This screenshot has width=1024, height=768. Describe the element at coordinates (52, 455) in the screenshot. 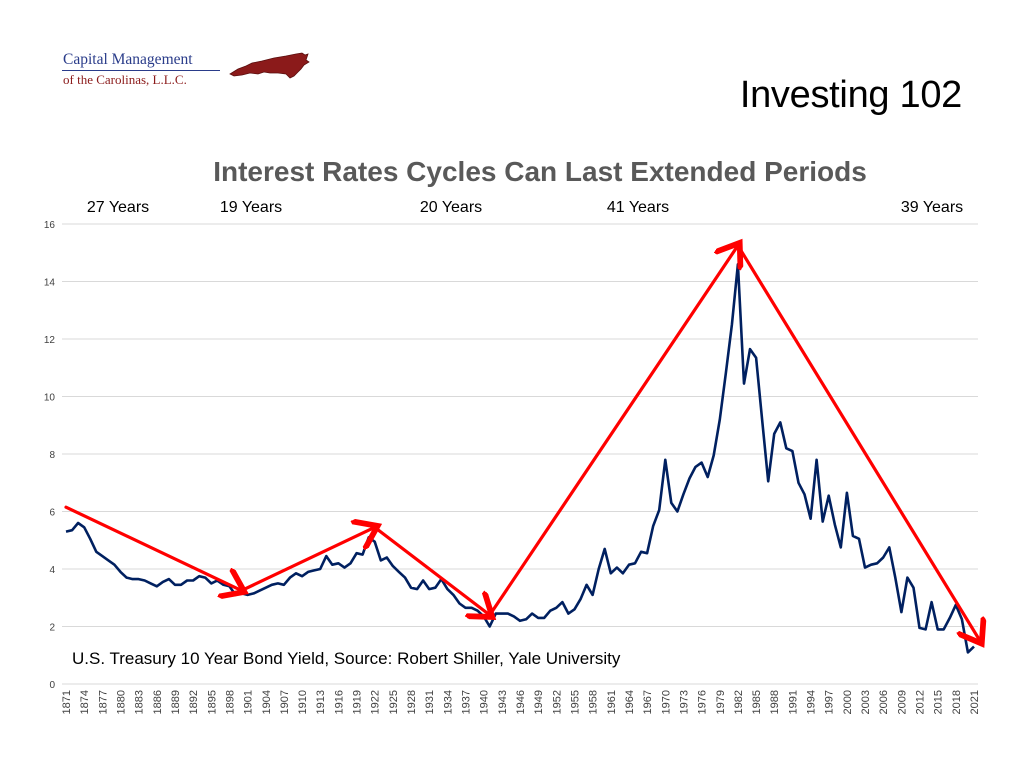

I see `y-tick-label: 8` at that location.